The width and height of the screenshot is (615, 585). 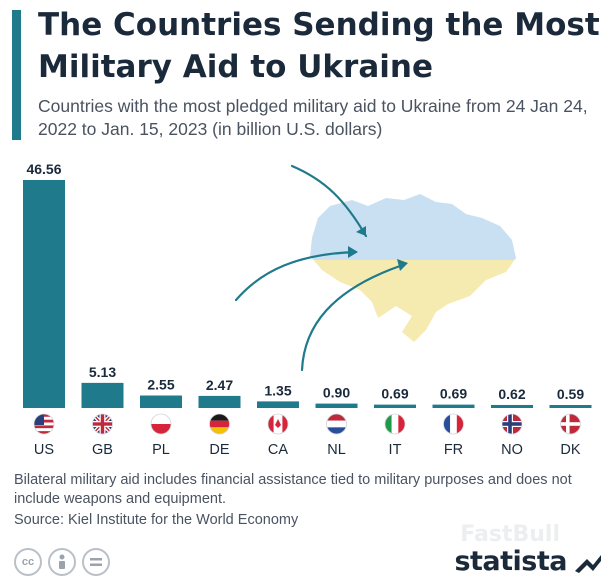 What do you see at coordinates (44, 424) in the screenshot?
I see `us-flag-icon` at bounding box center [44, 424].